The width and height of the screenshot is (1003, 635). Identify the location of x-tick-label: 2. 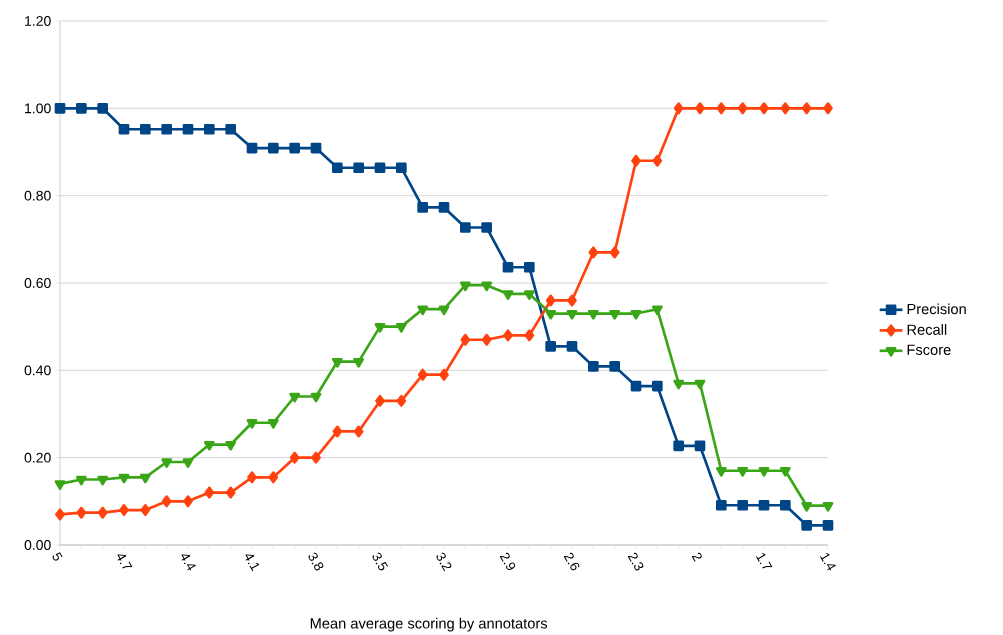
(696, 557).